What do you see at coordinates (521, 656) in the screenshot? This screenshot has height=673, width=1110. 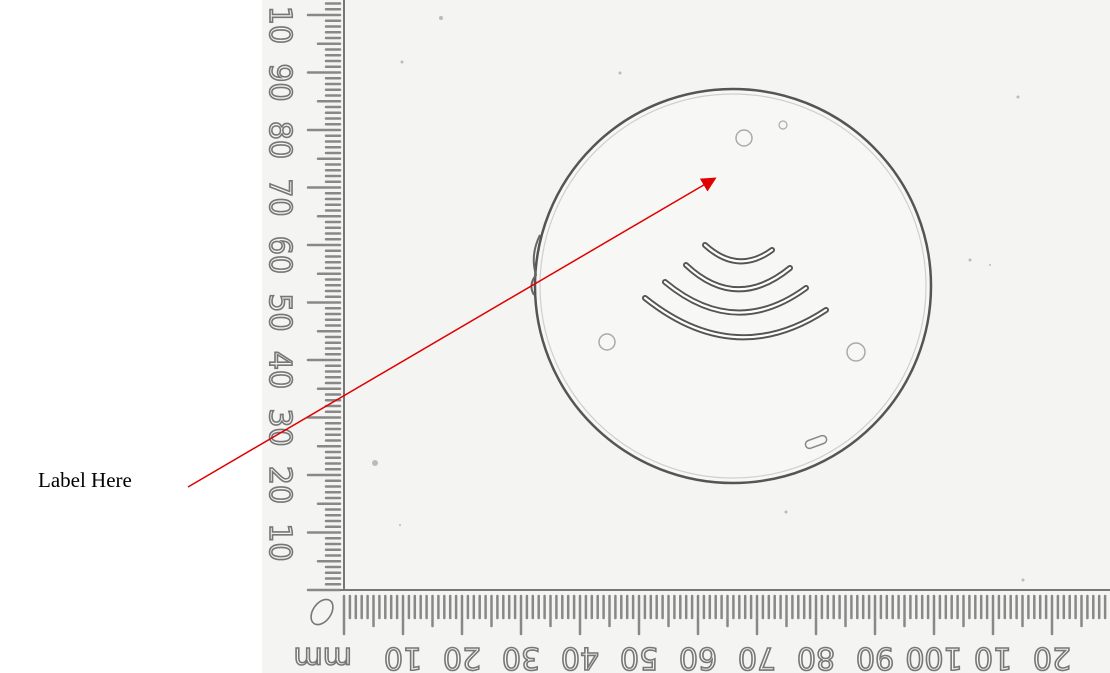 I see `ruler-number: 30` at bounding box center [521, 656].